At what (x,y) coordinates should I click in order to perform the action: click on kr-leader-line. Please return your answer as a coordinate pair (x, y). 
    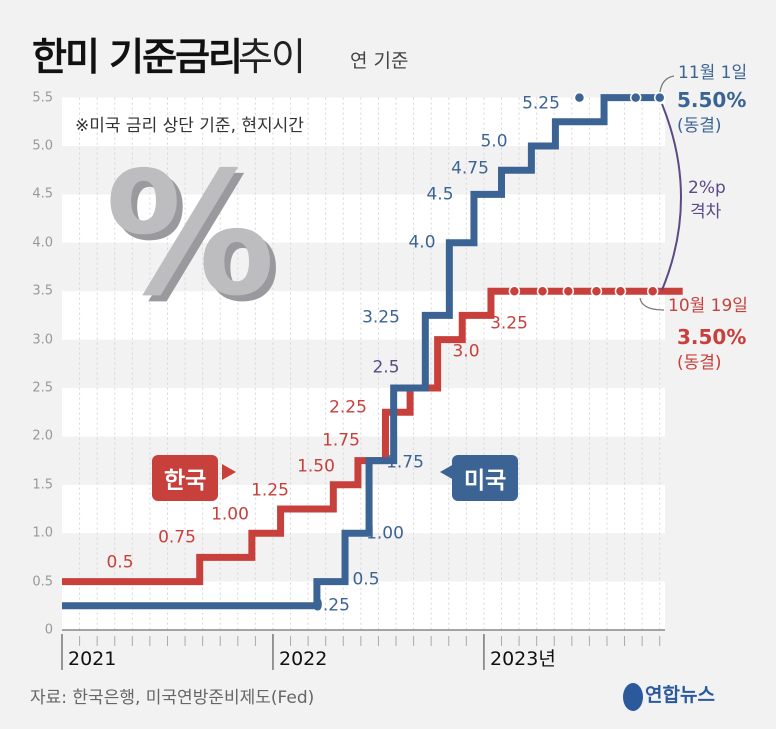
    Looking at the image, I should click on (652, 304).